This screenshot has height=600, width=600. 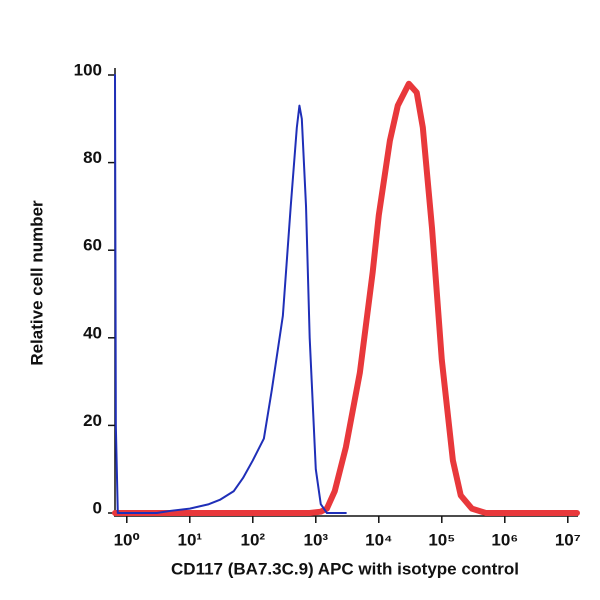 I want to click on y-tick-label: 60, so click(x=92, y=245).